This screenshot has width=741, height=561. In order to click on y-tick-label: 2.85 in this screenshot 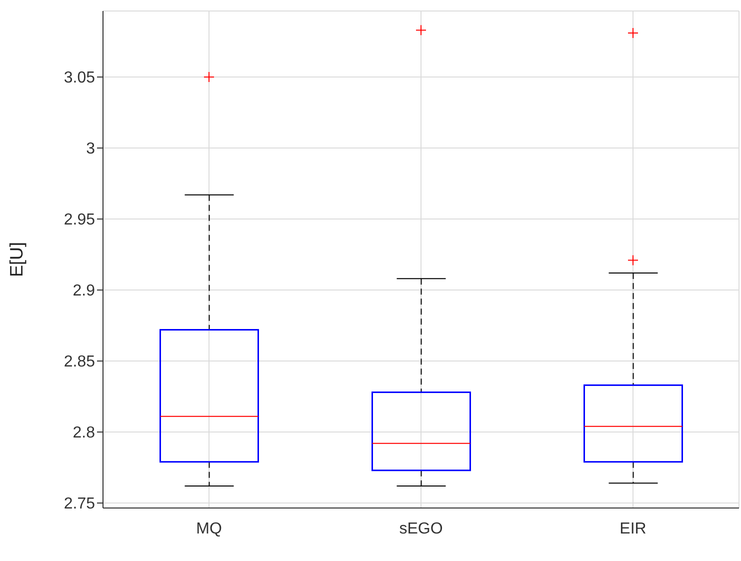, I will do `click(80, 362)`.